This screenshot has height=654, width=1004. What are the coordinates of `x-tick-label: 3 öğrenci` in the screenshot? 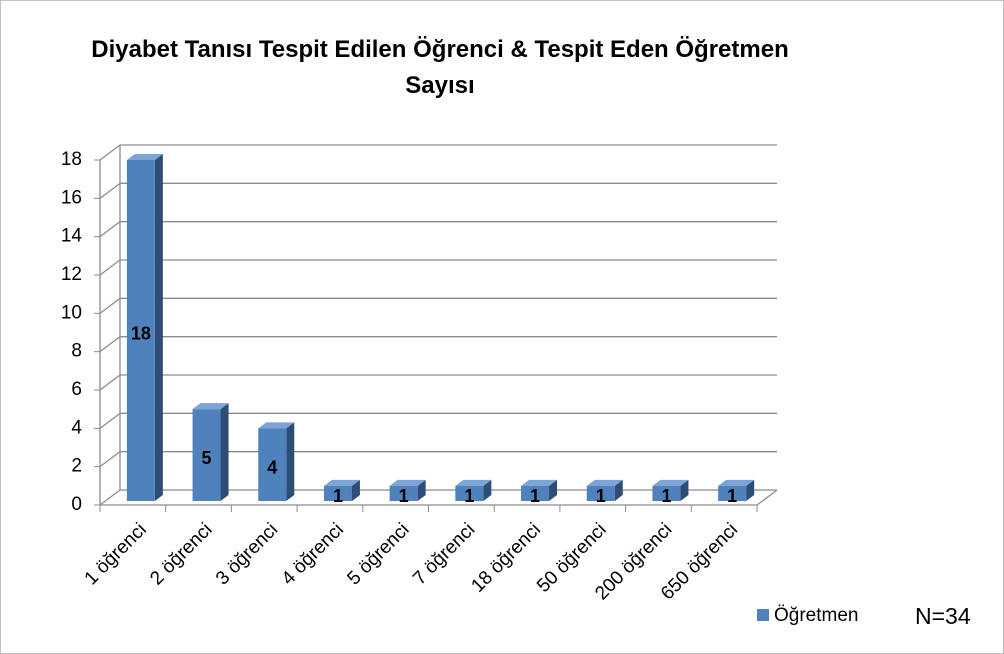 It's located at (247, 554).